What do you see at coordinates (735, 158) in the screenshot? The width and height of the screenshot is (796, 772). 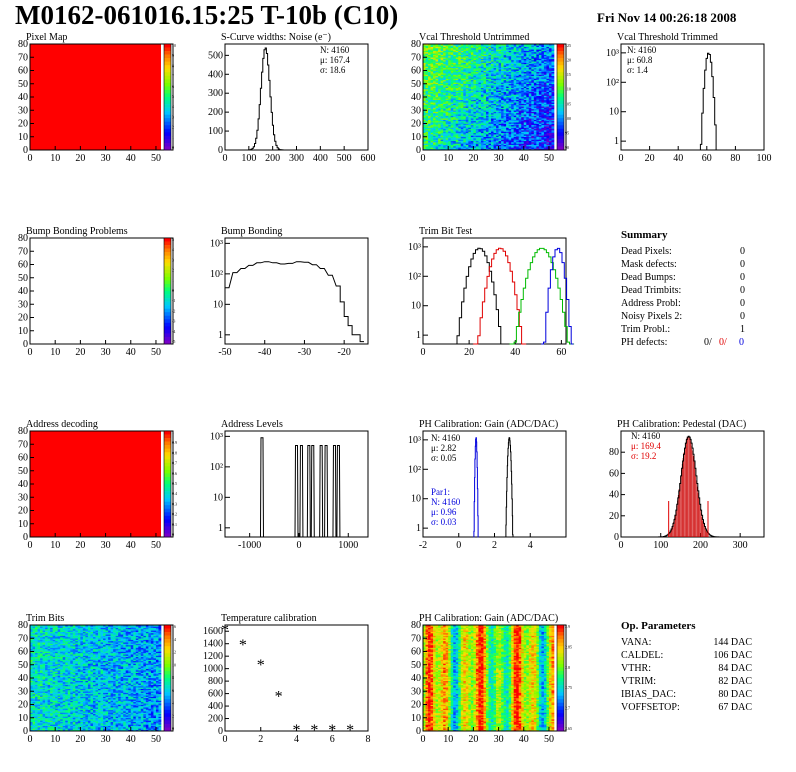 I see `x-tick-label: 80` at bounding box center [735, 158].